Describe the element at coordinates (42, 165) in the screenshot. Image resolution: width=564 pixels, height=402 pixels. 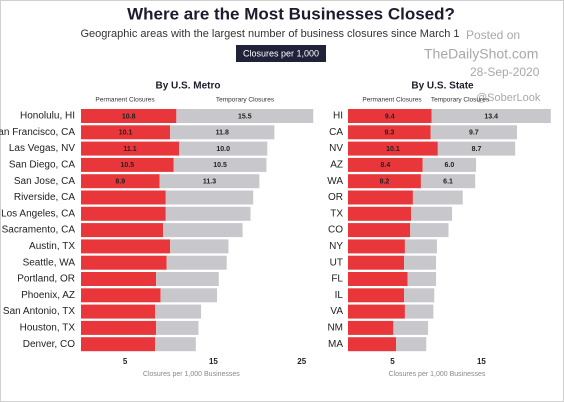
I see `y-tick-label: San Diego, CA` at that location.